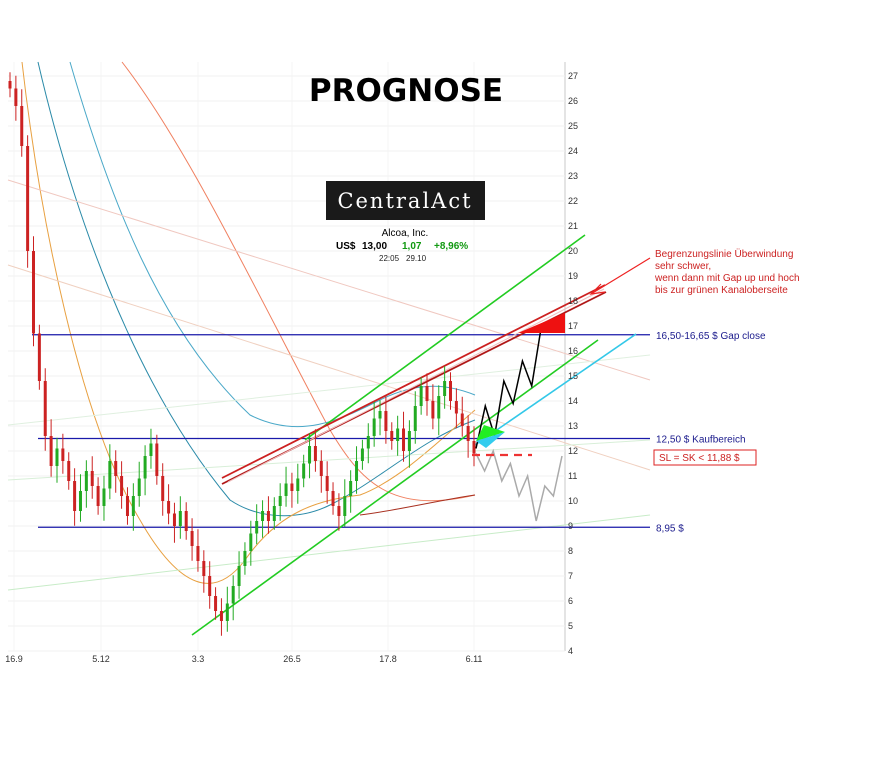 The height and width of the screenshot is (768, 883). Describe the element at coordinates (573, 301) in the screenshot. I see `y-tick-label: 18` at that location.